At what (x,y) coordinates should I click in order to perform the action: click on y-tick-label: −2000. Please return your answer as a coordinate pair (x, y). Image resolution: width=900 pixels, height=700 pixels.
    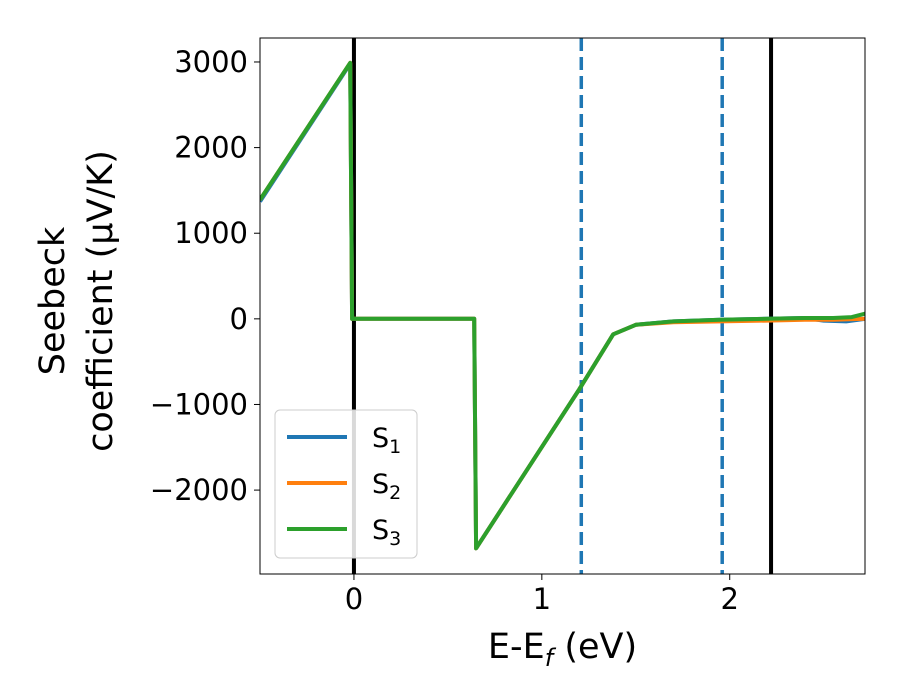
    Looking at the image, I should click on (199, 490).